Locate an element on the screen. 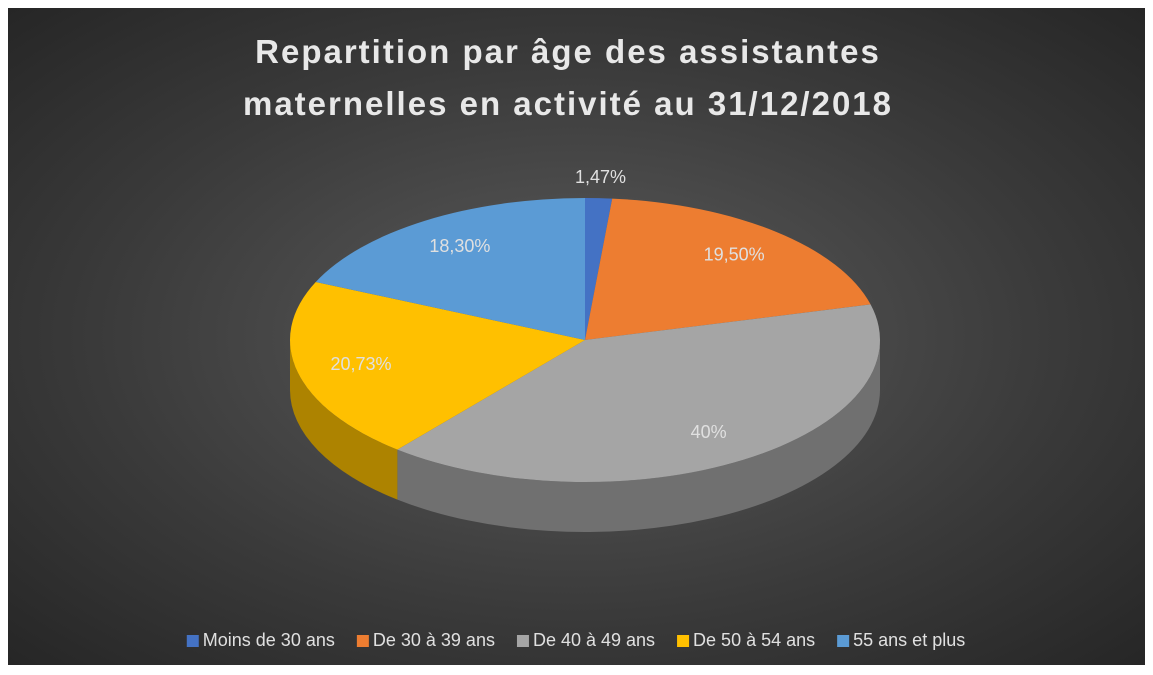  legend-label: De 40 à 49 ans is located at coordinates (594, 640).